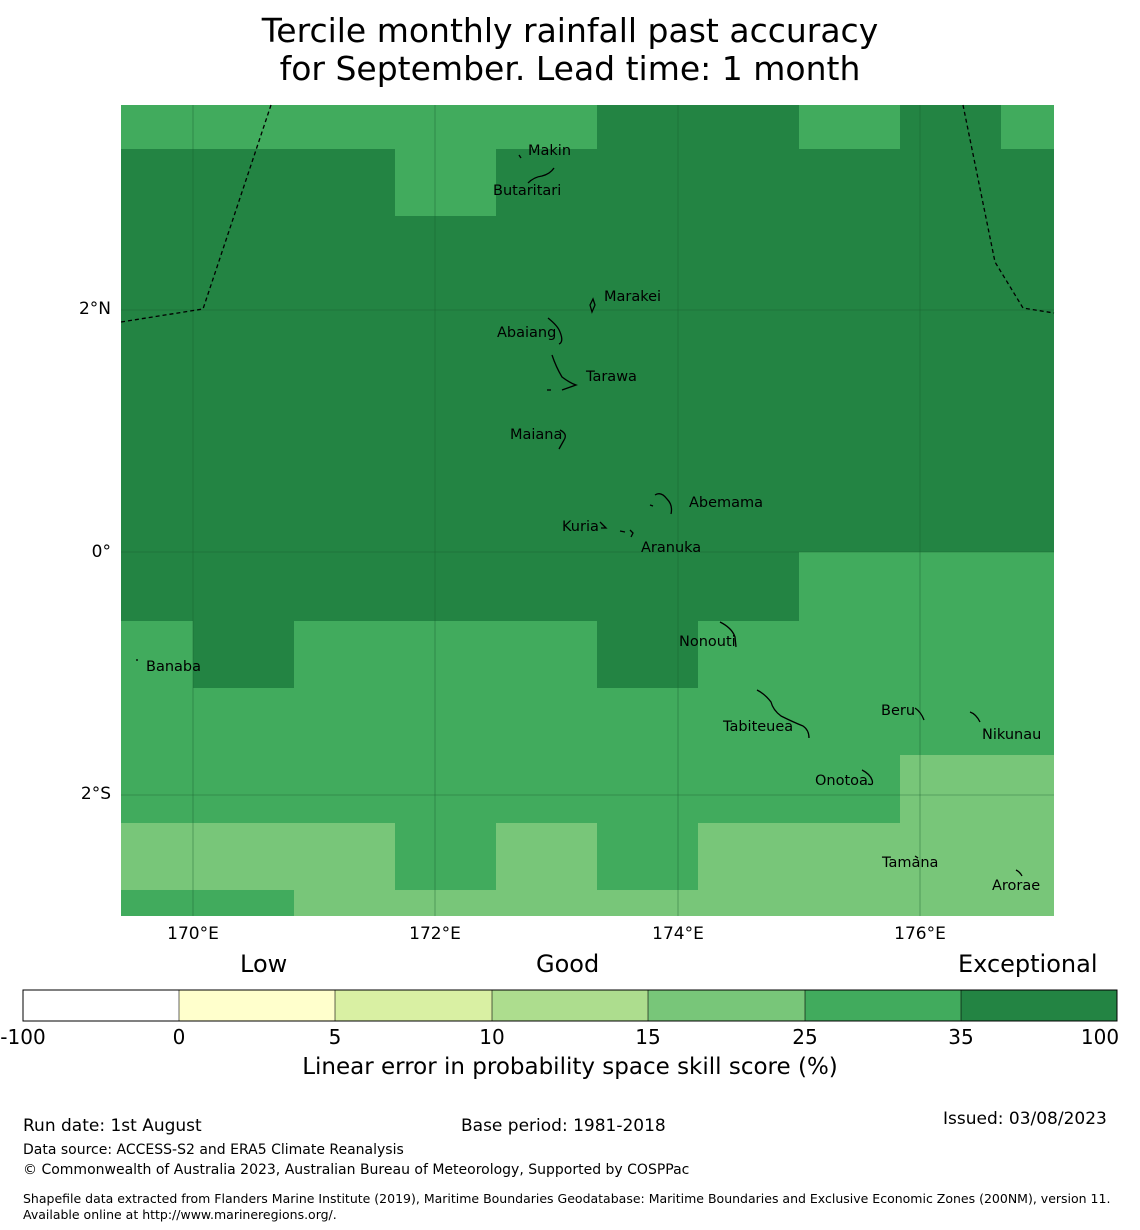 The image size is (1140, 1230). Describe the element at coordinates (264, 964) in the screenshot. I see `colorbar-word-low: Low` at that location.